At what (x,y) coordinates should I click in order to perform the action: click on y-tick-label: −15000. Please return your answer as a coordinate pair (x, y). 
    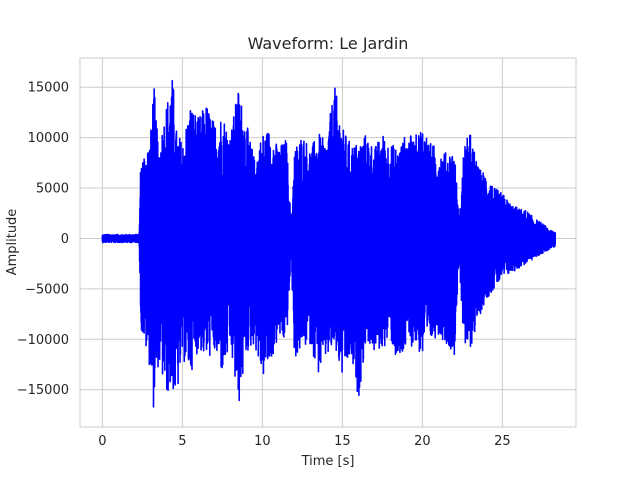
    Looking at the image, I should click on (43, 390).